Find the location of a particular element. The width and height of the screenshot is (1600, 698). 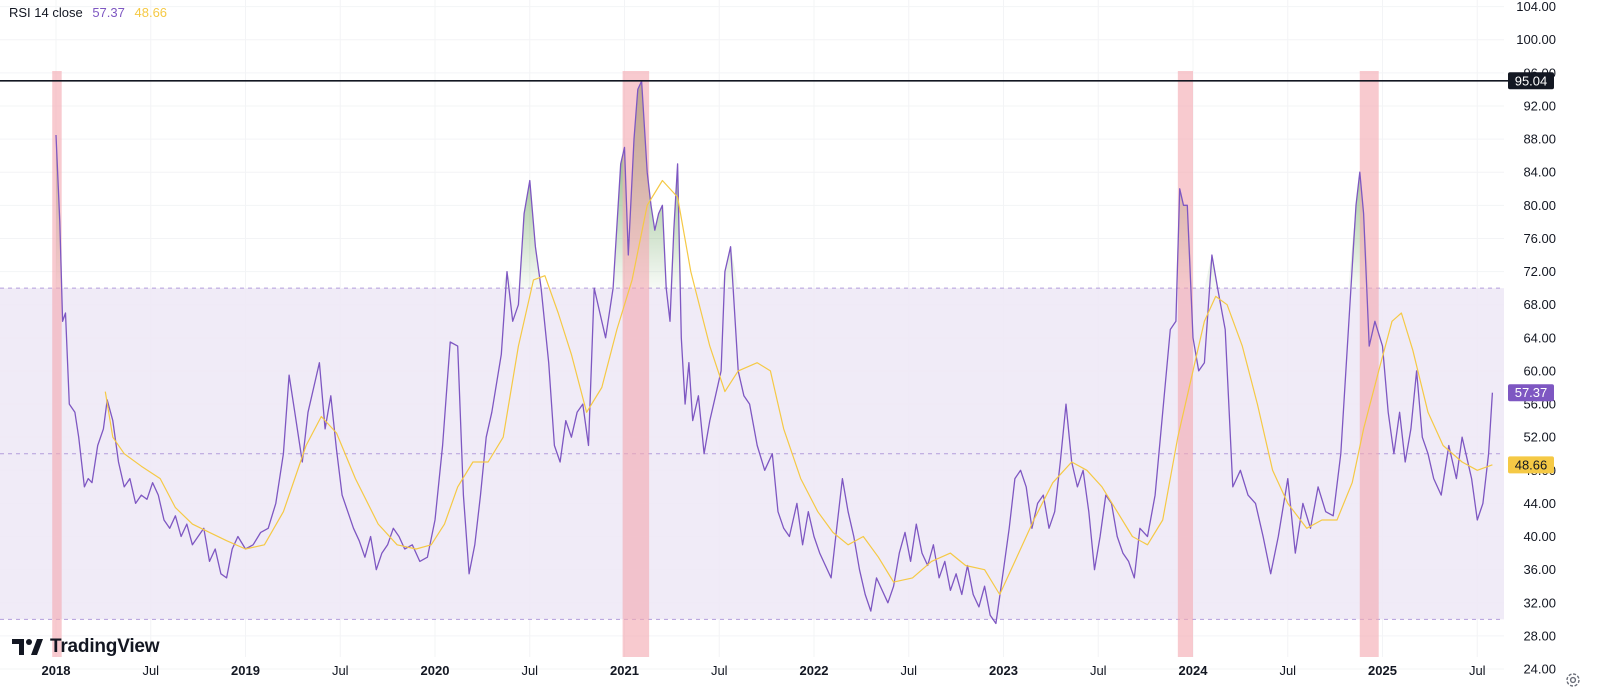

brand-name: TradingView is located at coordinates (105, 646).